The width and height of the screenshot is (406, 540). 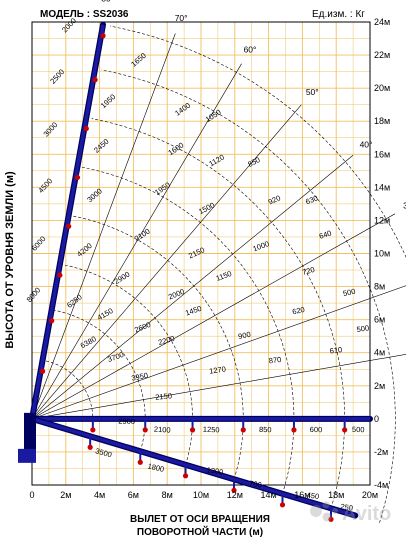 I want to click on x-tick-label: 18м, so click(x=336, y=495).